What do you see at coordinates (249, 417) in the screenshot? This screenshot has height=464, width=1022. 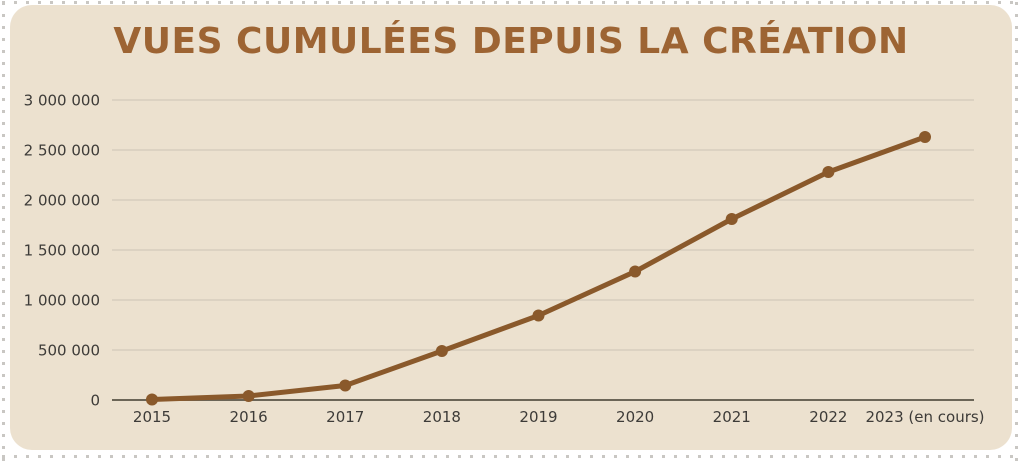 I see `x-tick-label: 2016` at bounding box center [249, 417].